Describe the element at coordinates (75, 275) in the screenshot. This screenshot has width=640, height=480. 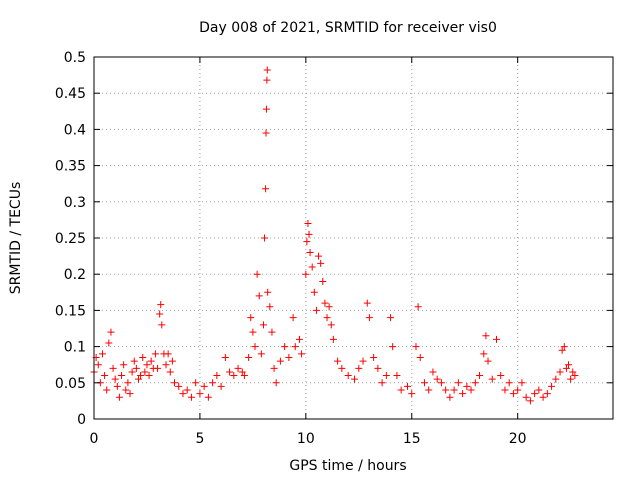
I see `y-tick-label: 0.2` at that location.